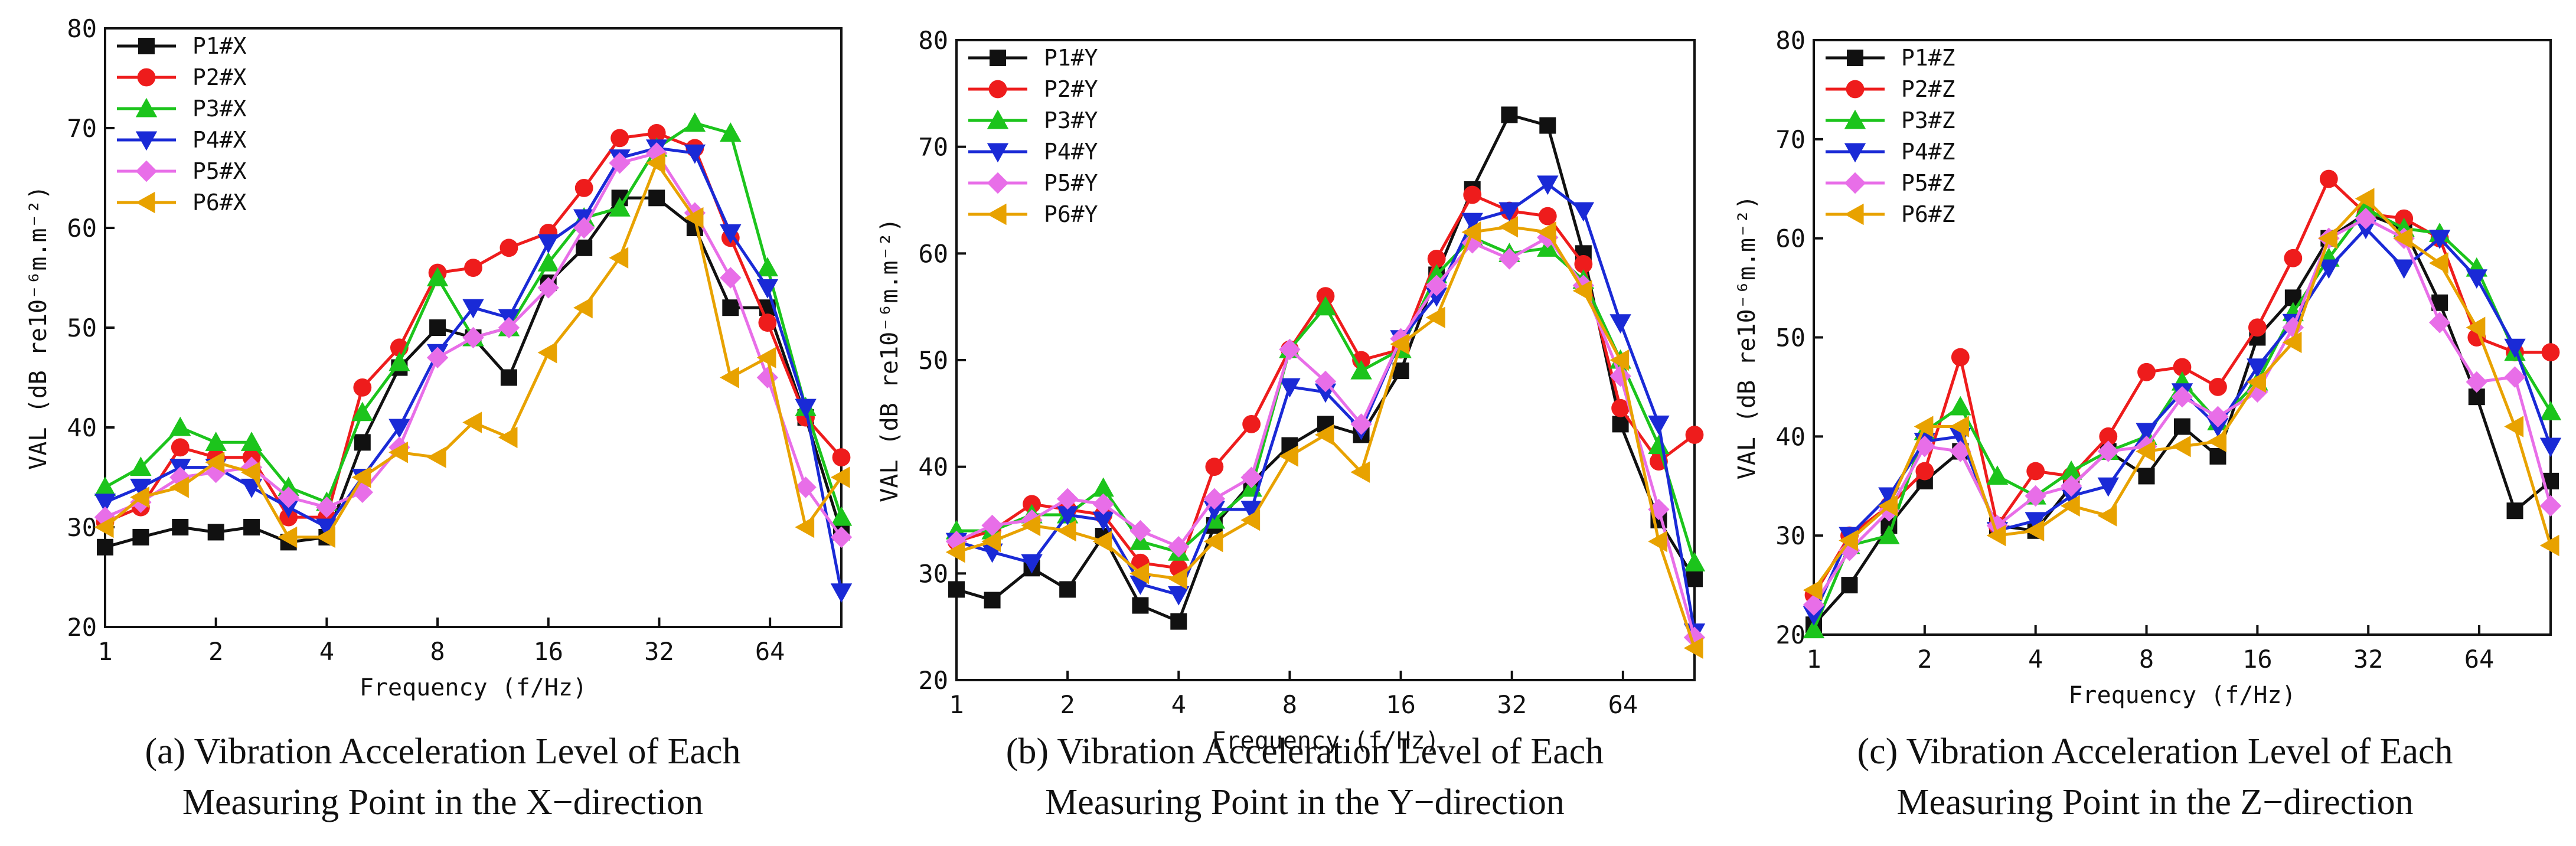 The width and height of the screenshot is (2576, 846). Describe the element at coordinates (443, 751) in the screenshot. I see `caption-a-line1: (a) Vibration Acceleration Level of Each` at that location.